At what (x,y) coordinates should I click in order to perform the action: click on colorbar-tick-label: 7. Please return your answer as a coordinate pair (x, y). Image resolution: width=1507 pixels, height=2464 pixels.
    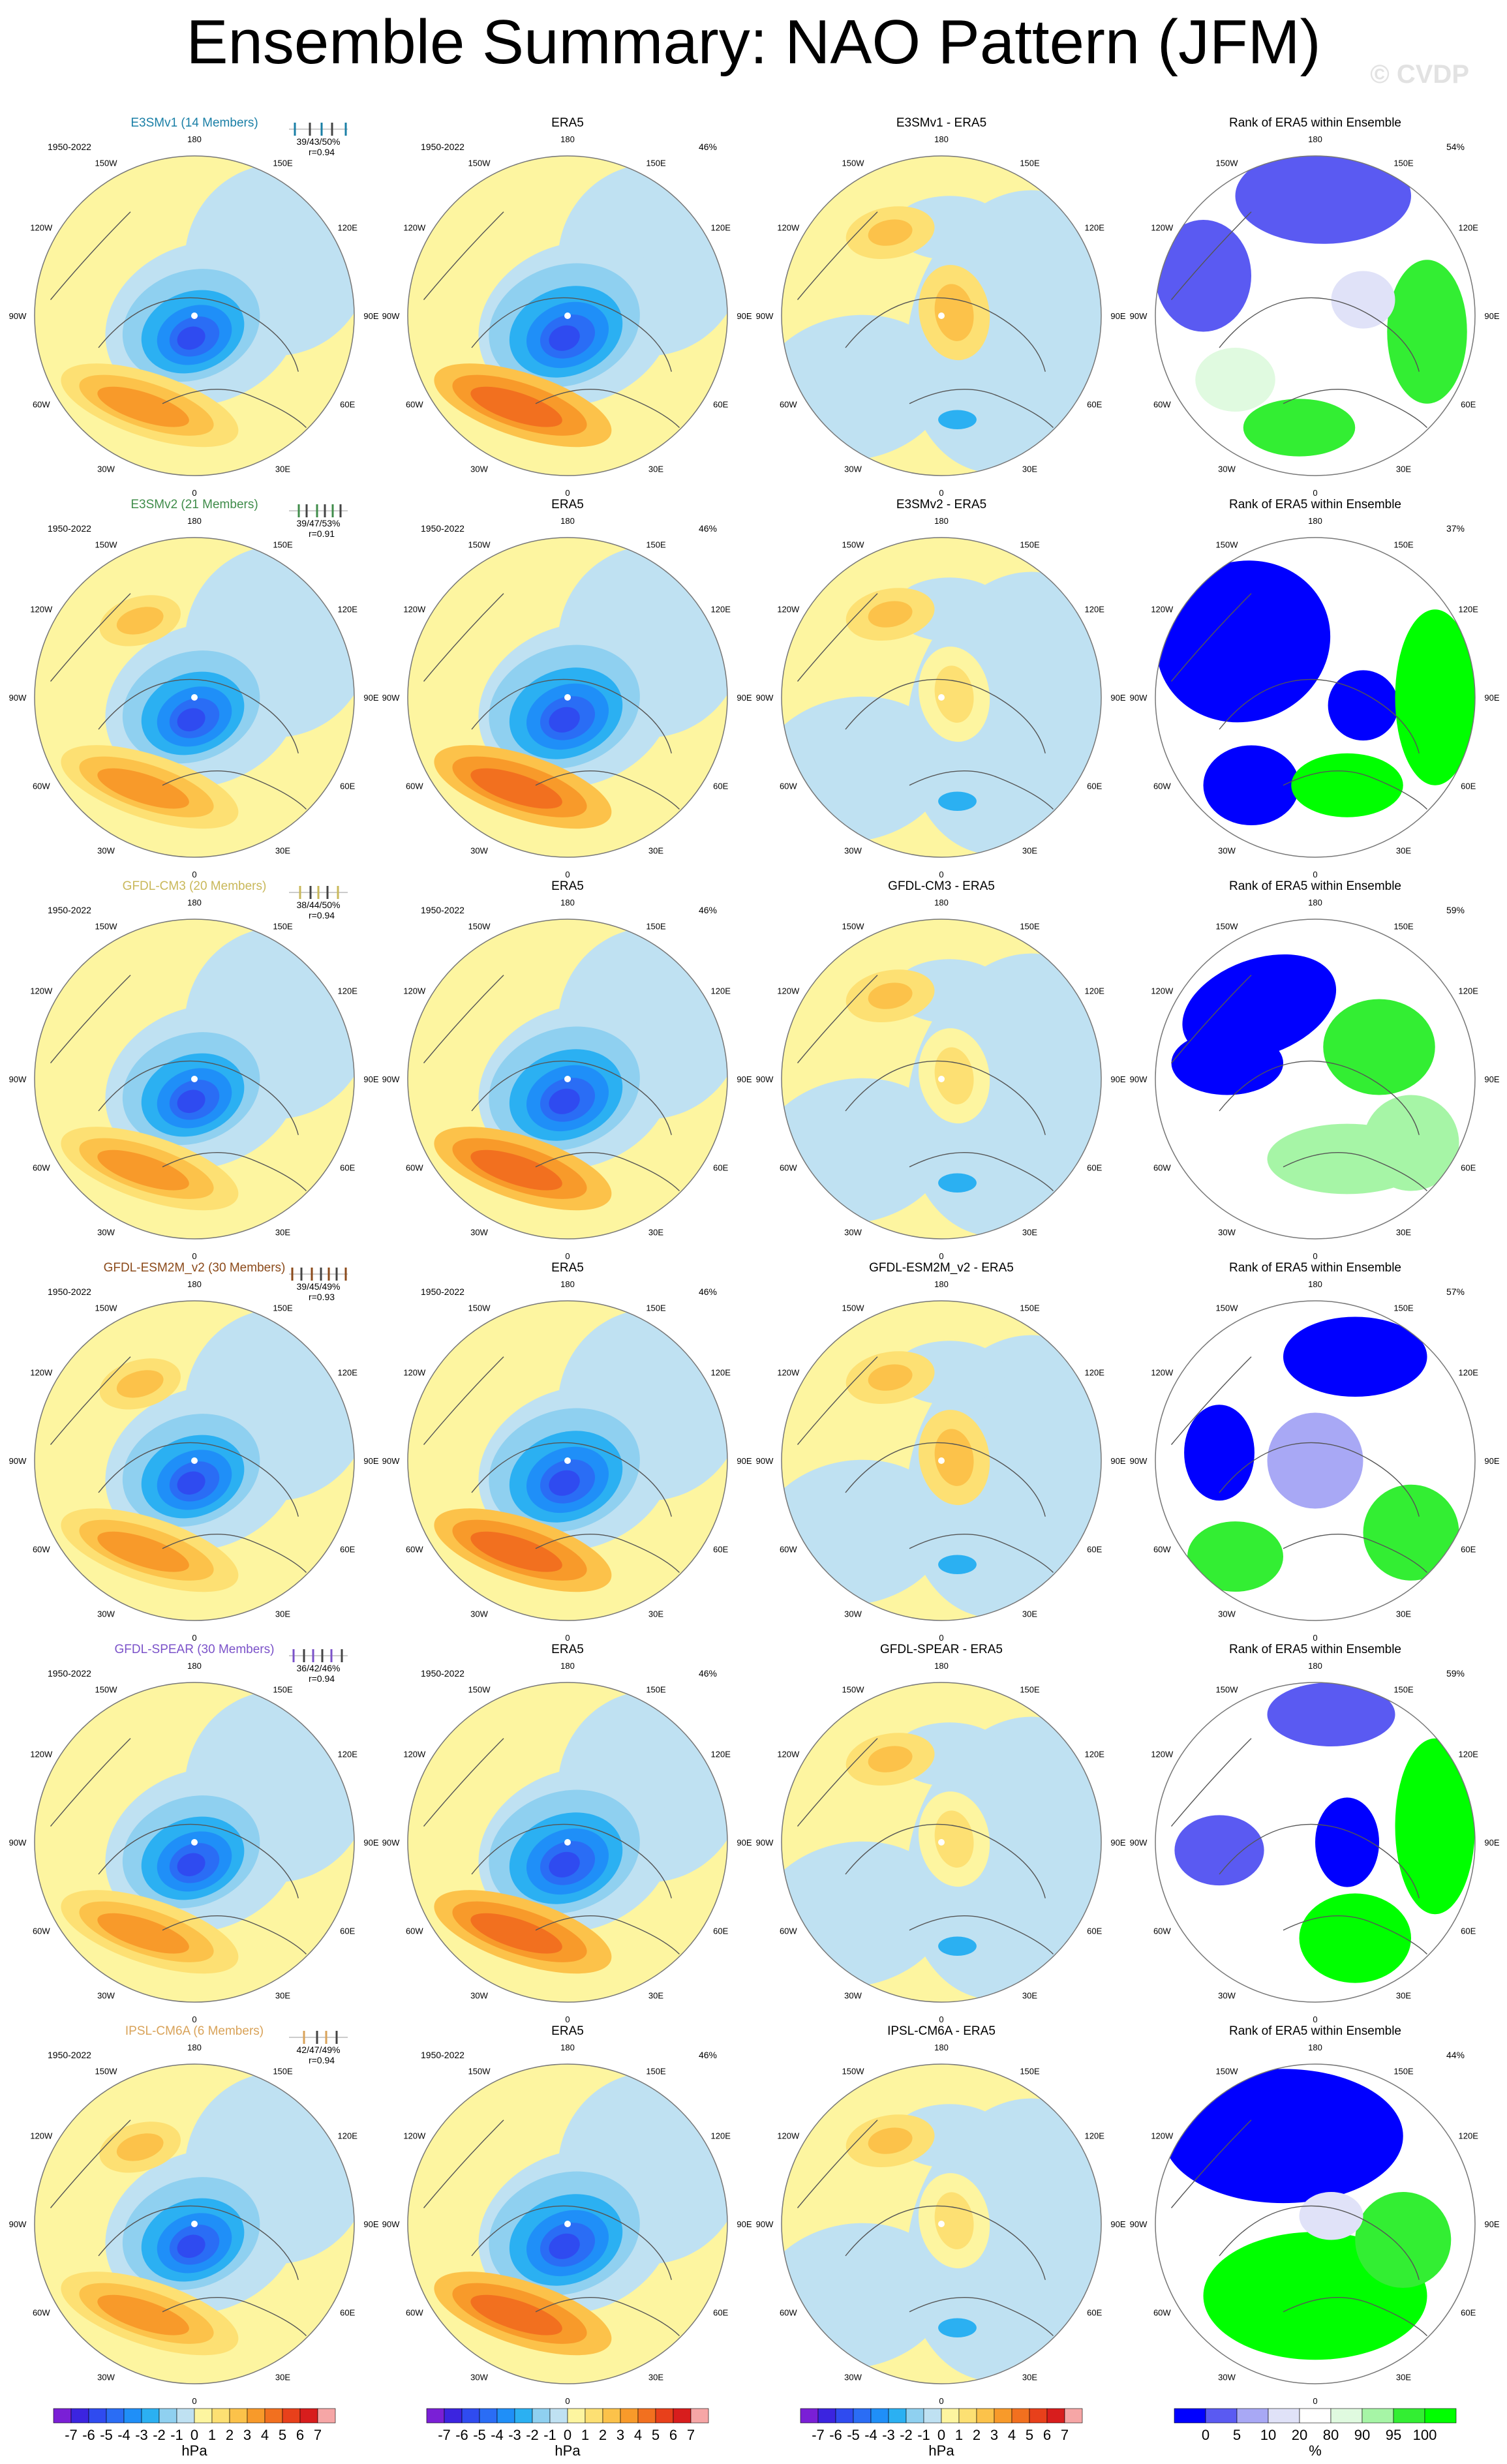
    Looking at the image, I should click on (691, 2435).